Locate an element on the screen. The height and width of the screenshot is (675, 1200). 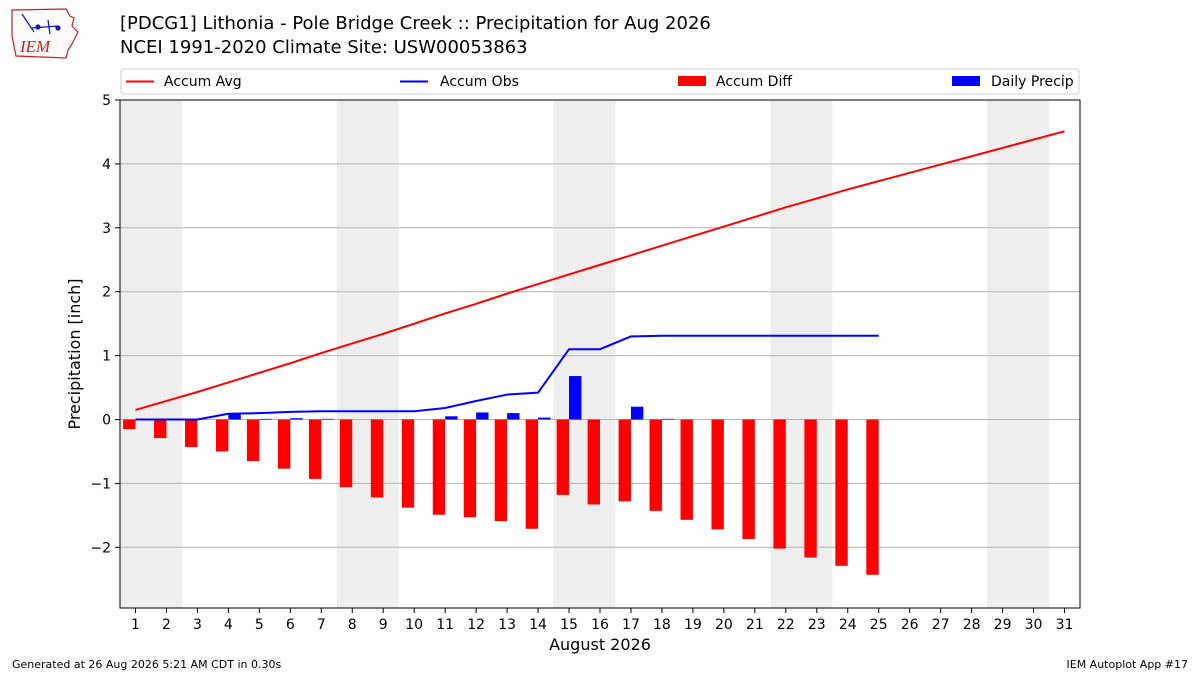
x-tick-label: 16 is located at coordinates (600, 625).